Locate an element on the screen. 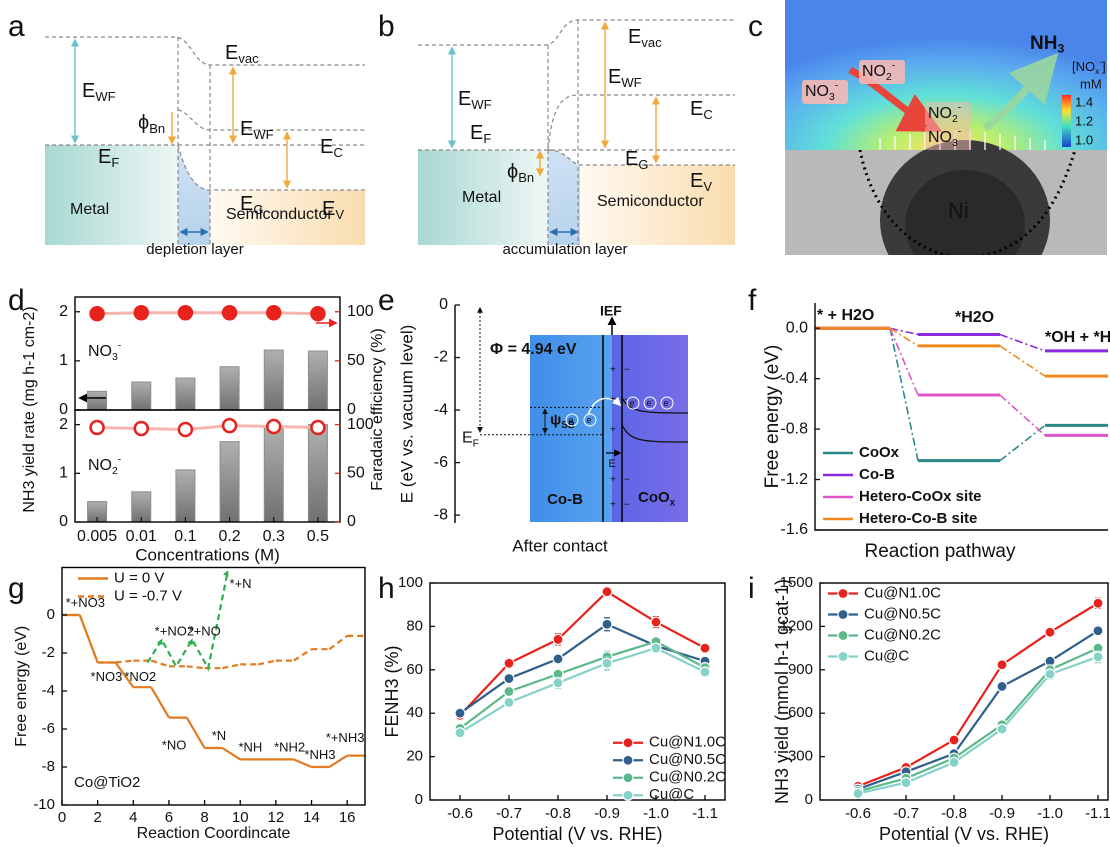  field-short: E is located at coordinates (611, 464).